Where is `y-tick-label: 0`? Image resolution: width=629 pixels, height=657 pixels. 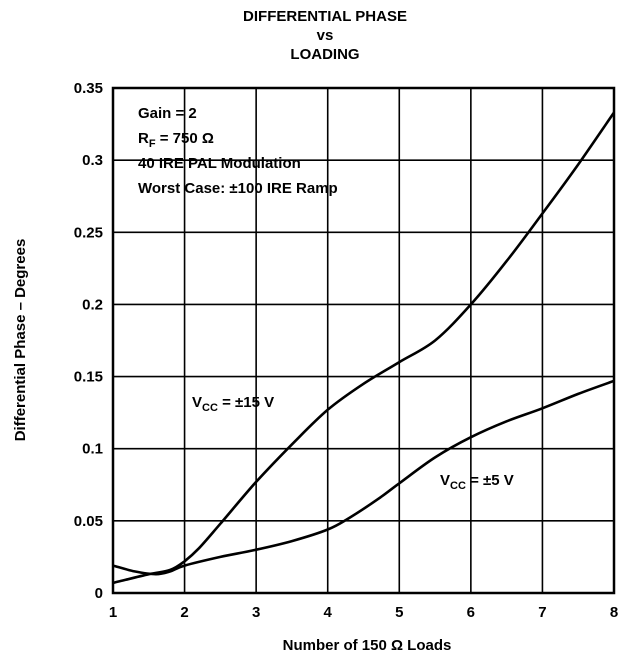
y-tick-label: 0 is located at coordinates (99, 593).